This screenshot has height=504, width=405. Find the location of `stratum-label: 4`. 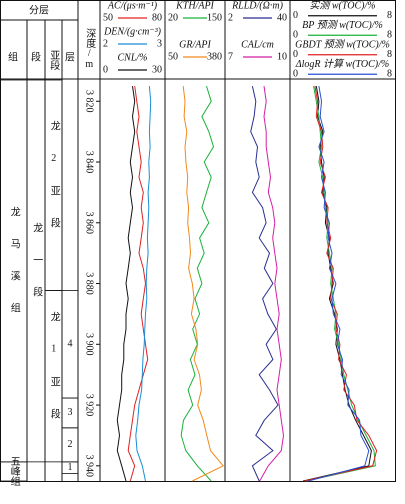

stratum-label: 4 is located at coordinates (70, 344).